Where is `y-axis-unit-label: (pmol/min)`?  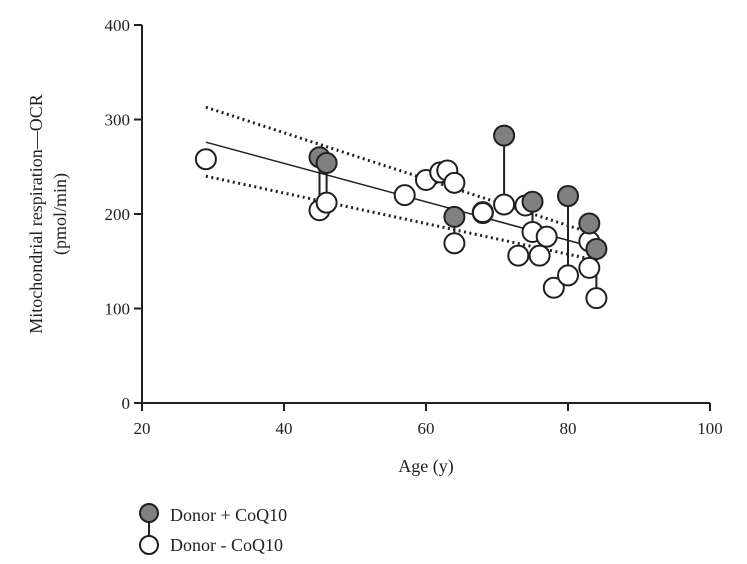
y-axis-unit-label: (pmol/min) is located at coordinates (60, 214).